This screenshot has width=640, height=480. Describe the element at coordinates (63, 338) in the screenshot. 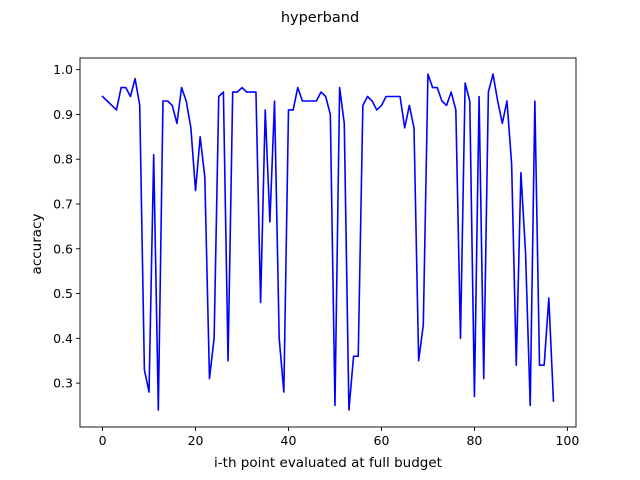

I see `y-tick-label: 0.4` at that location.